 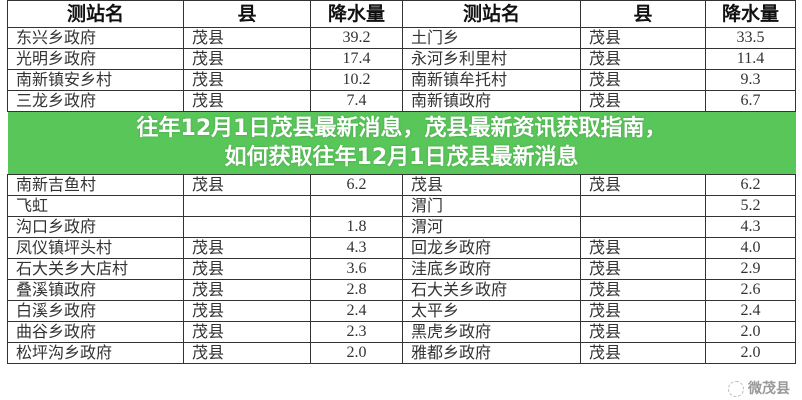 What do you see at coordinates (356, 332) in the screenshot?
I see `rainfall-cell: 2.3` at bounding box center [356, 332].